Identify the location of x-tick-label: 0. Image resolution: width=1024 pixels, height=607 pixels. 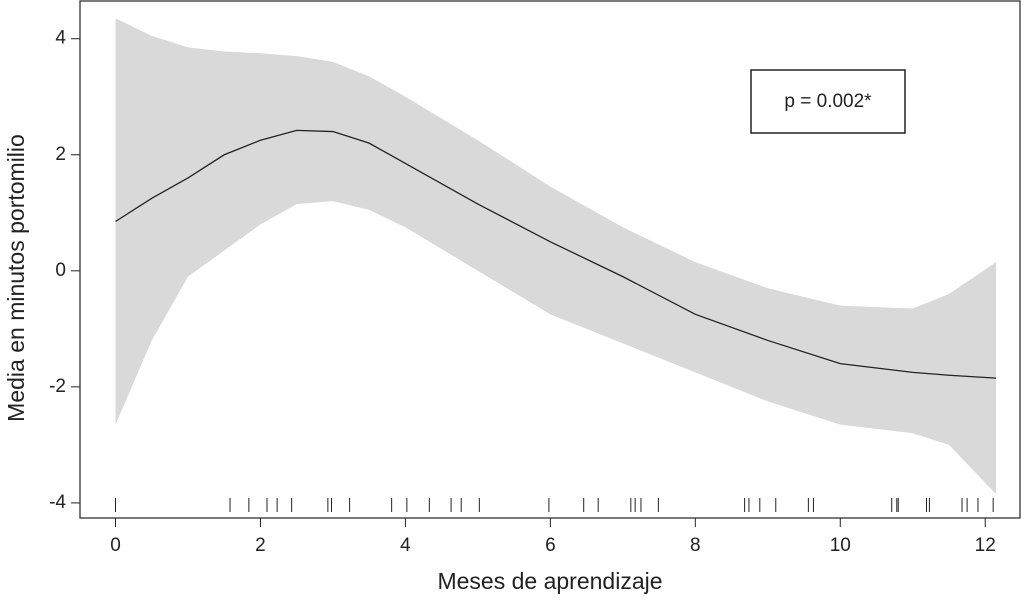
(115, 545).